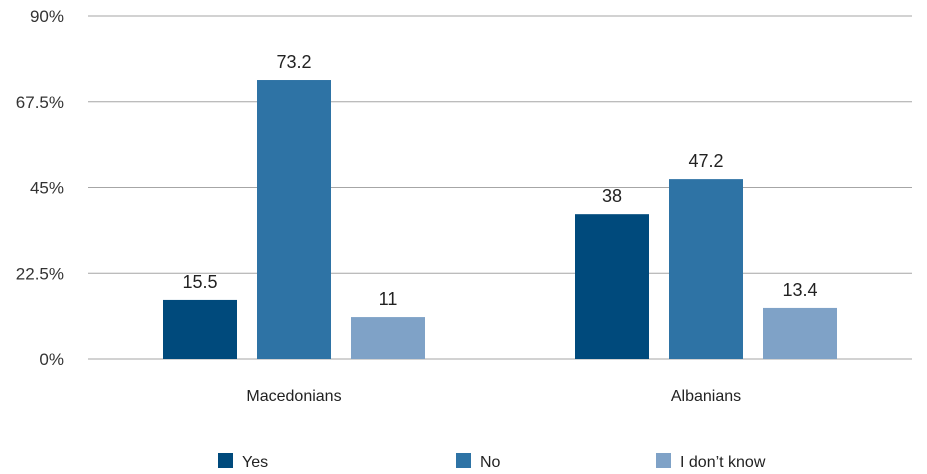 This screenshot has height=474, width=927. I want to click on data-label: 11, so click(388, 299).